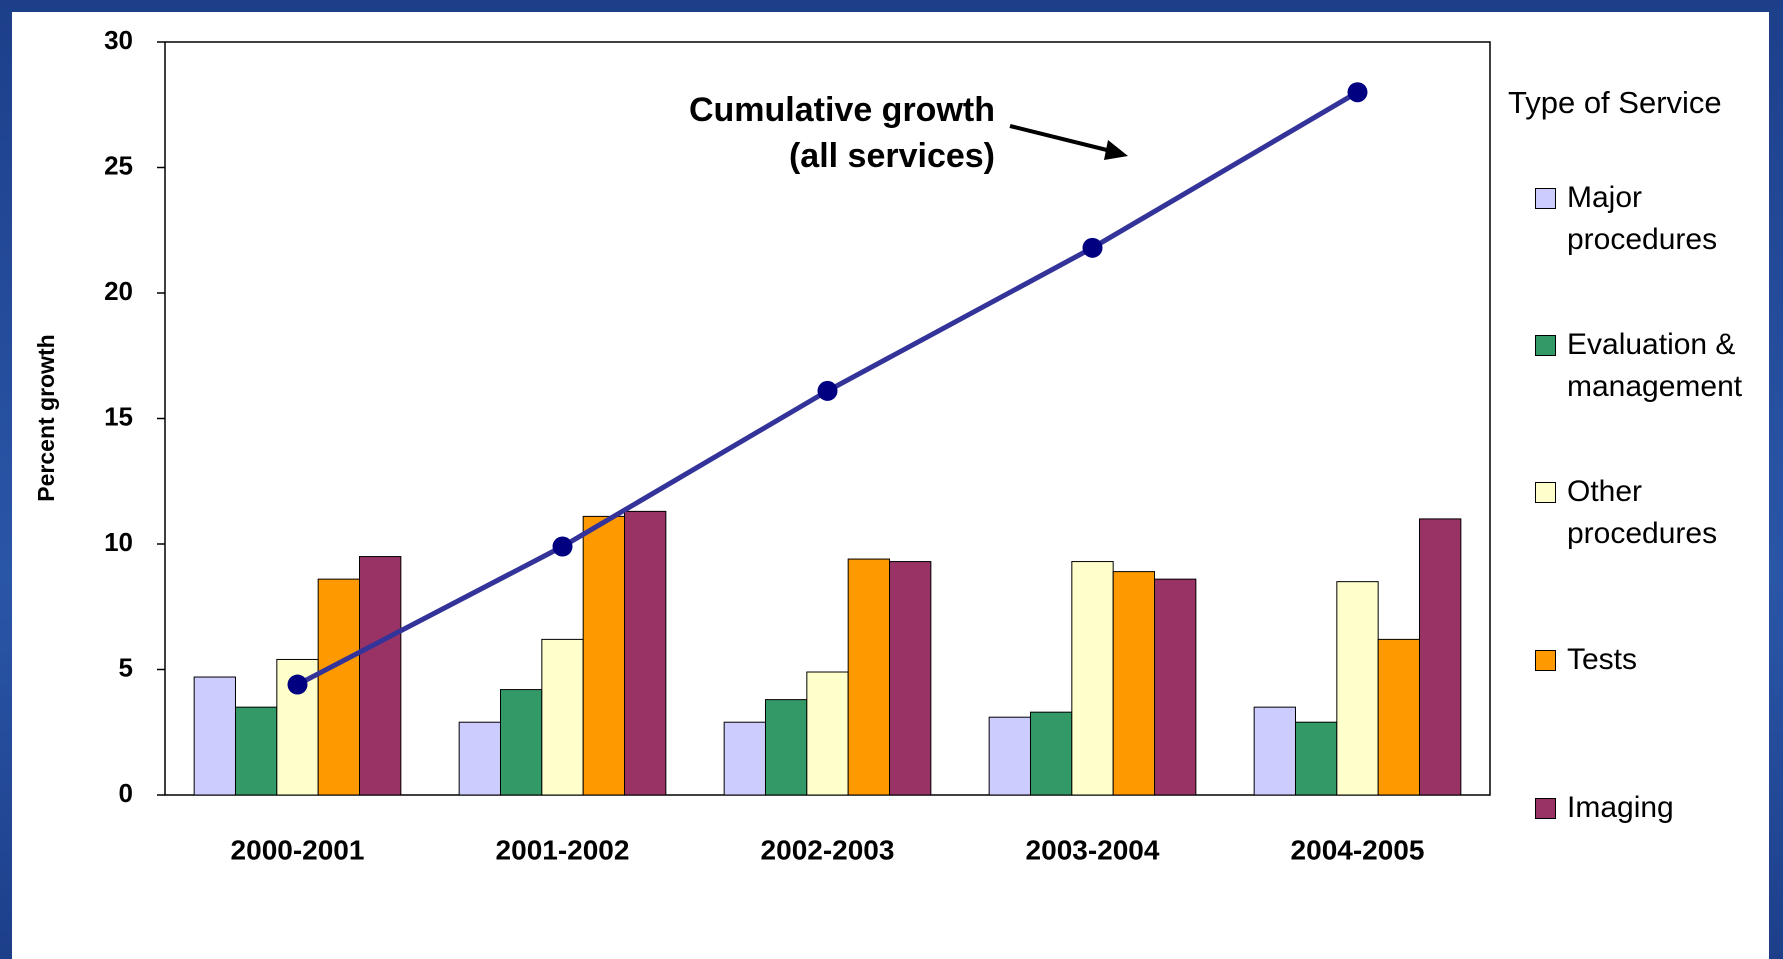 The height and width of the screenshot is (959, 1783). I want to click on y-tick-label: 0, so click(126, 793).